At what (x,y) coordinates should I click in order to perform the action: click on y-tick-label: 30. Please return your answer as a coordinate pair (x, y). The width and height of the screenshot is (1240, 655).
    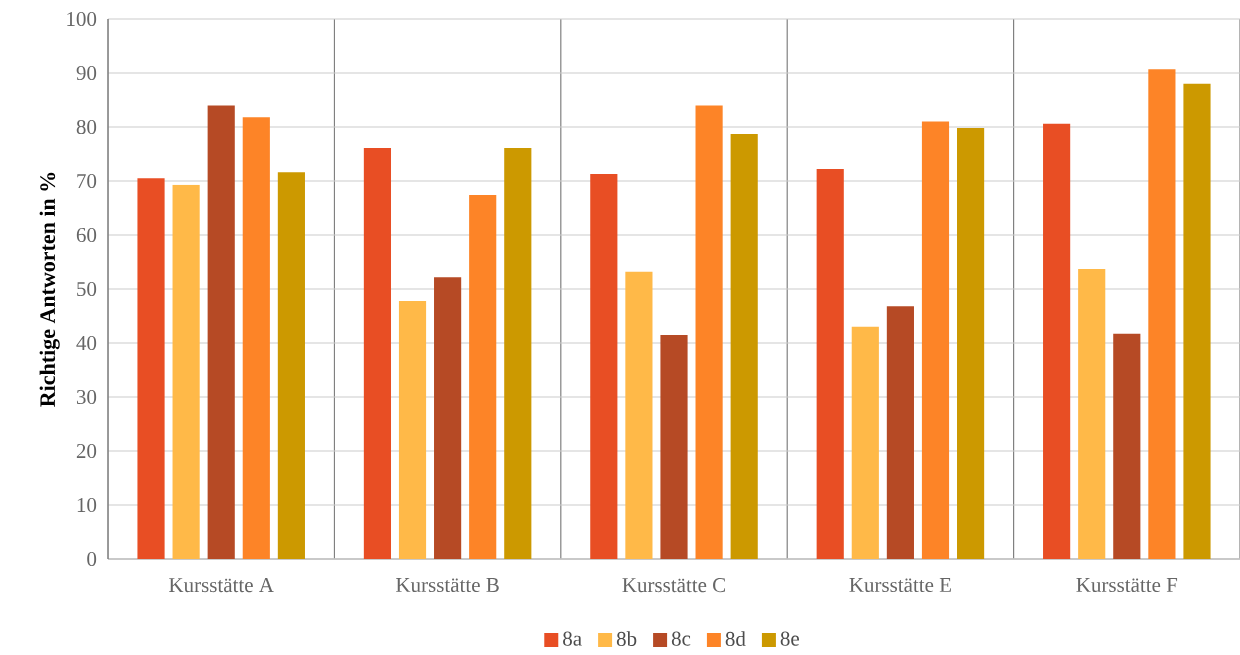
    Looking at the image, I should click on (86, 397).